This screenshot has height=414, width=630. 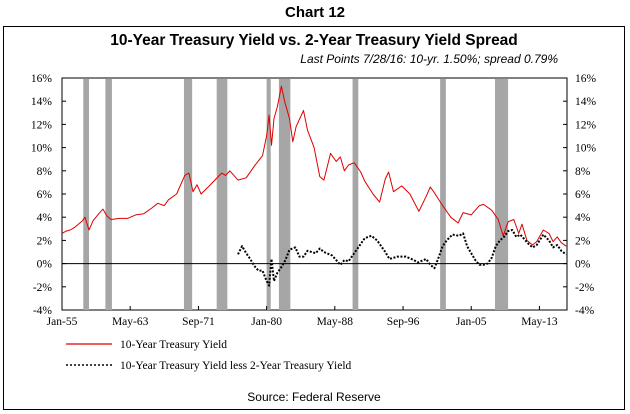 I want to click on y-tick-label-left: 4%, so click(x=45, y=218).